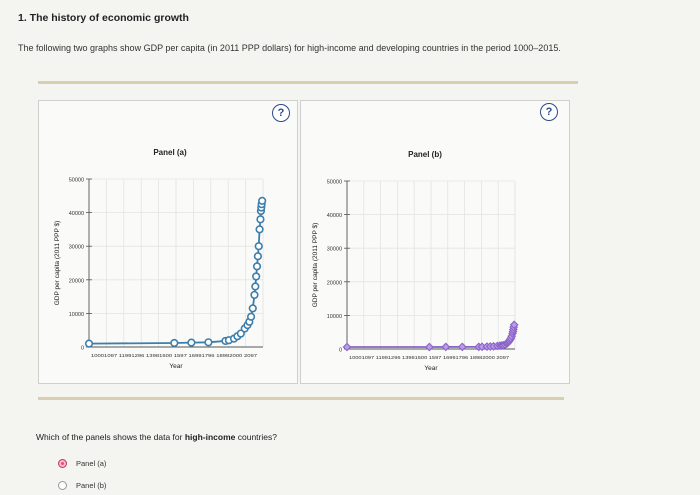 Image resolution: width=700 pixels, height=495 pixels. Describe the element at coordinates (301, 398) in the screenshot. I see `divider-bottom` at that location.